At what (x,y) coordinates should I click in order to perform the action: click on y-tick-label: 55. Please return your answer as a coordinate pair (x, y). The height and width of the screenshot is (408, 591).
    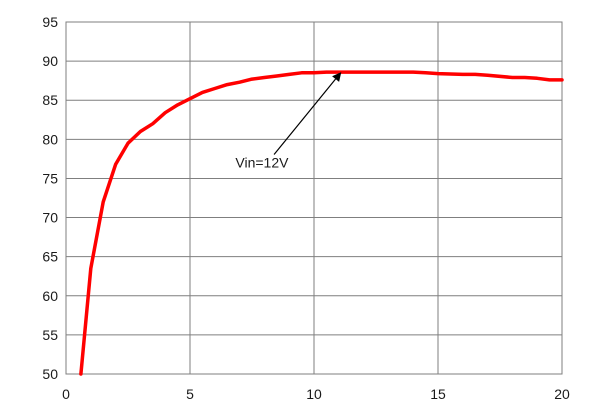
    Looking at the image, I should click on (50, 335).